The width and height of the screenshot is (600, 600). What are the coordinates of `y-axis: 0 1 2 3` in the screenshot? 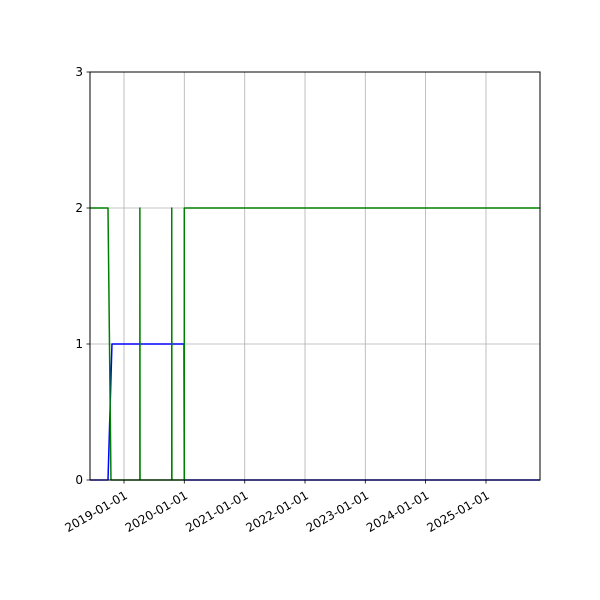 It's located at (82, 276).